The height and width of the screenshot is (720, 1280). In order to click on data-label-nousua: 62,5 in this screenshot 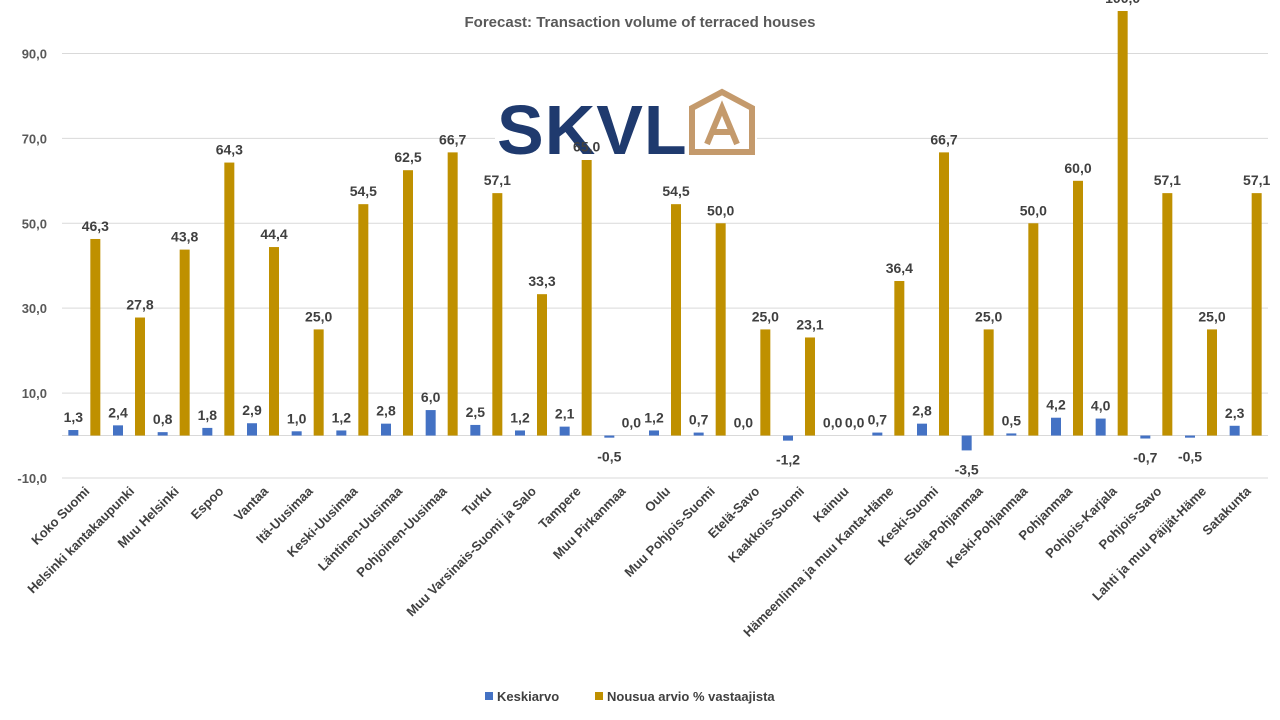, I will do `click(407, 157)`.